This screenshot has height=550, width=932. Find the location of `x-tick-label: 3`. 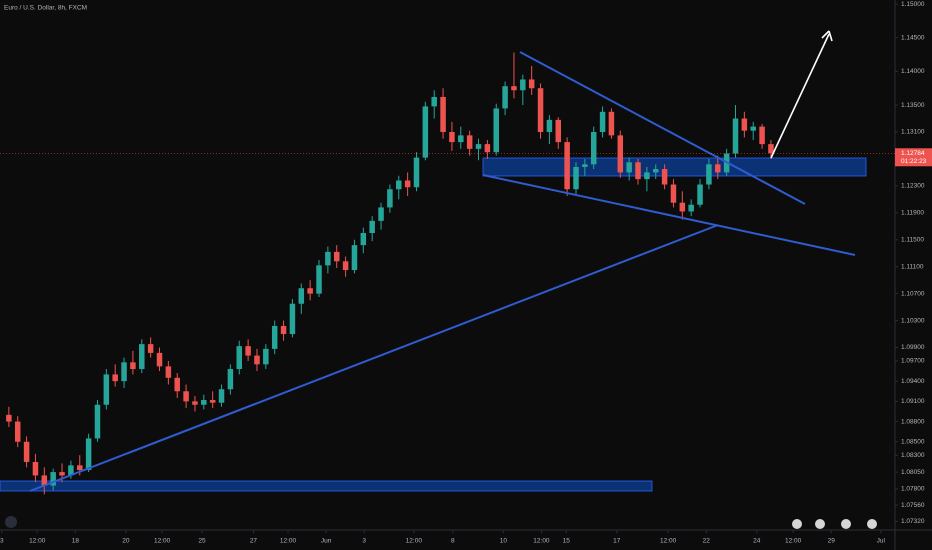

x-tick-label: 3 is located at coordinates (2, 541).